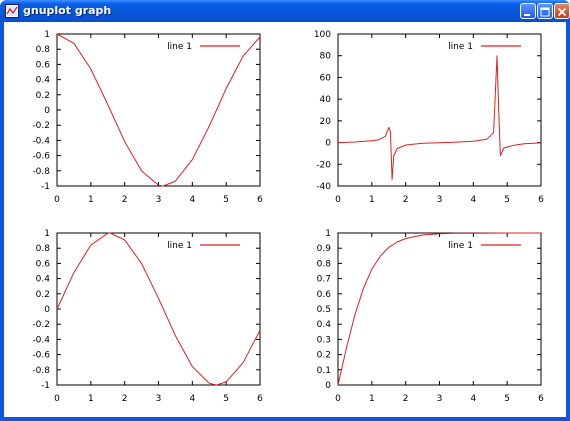  What do you see at coordinates (324, 280) in the screenshot?
I see `y-tick-label: 0.7` at bounding box center [324, 280].